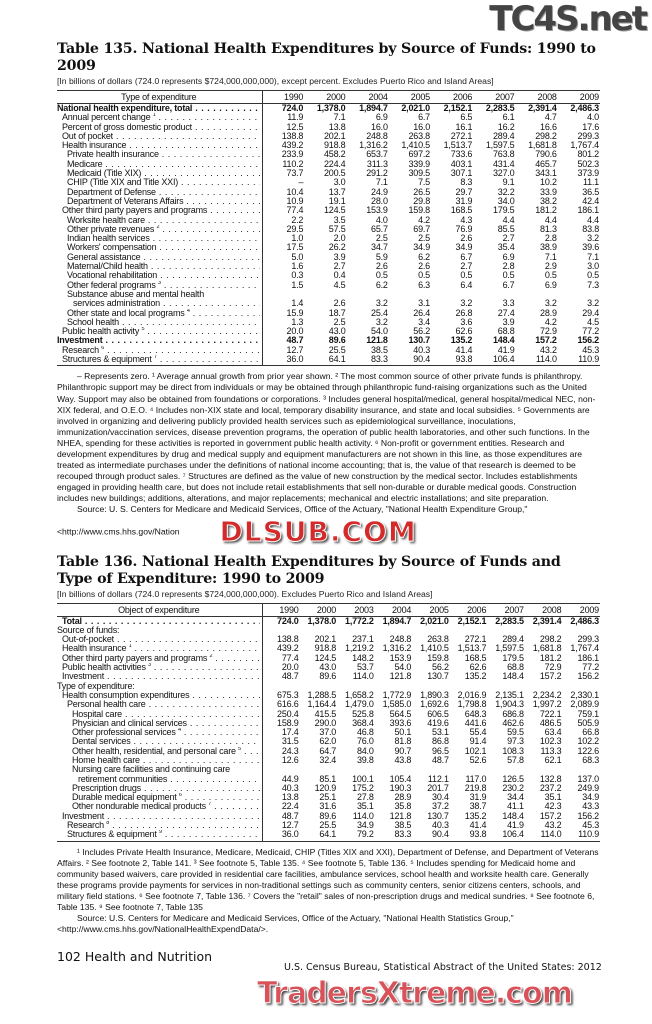 The image size is (652, 1024). Describe the element at coordinates (337, 247) in the screenshot. I see `value-cell: 26.2` at that location.